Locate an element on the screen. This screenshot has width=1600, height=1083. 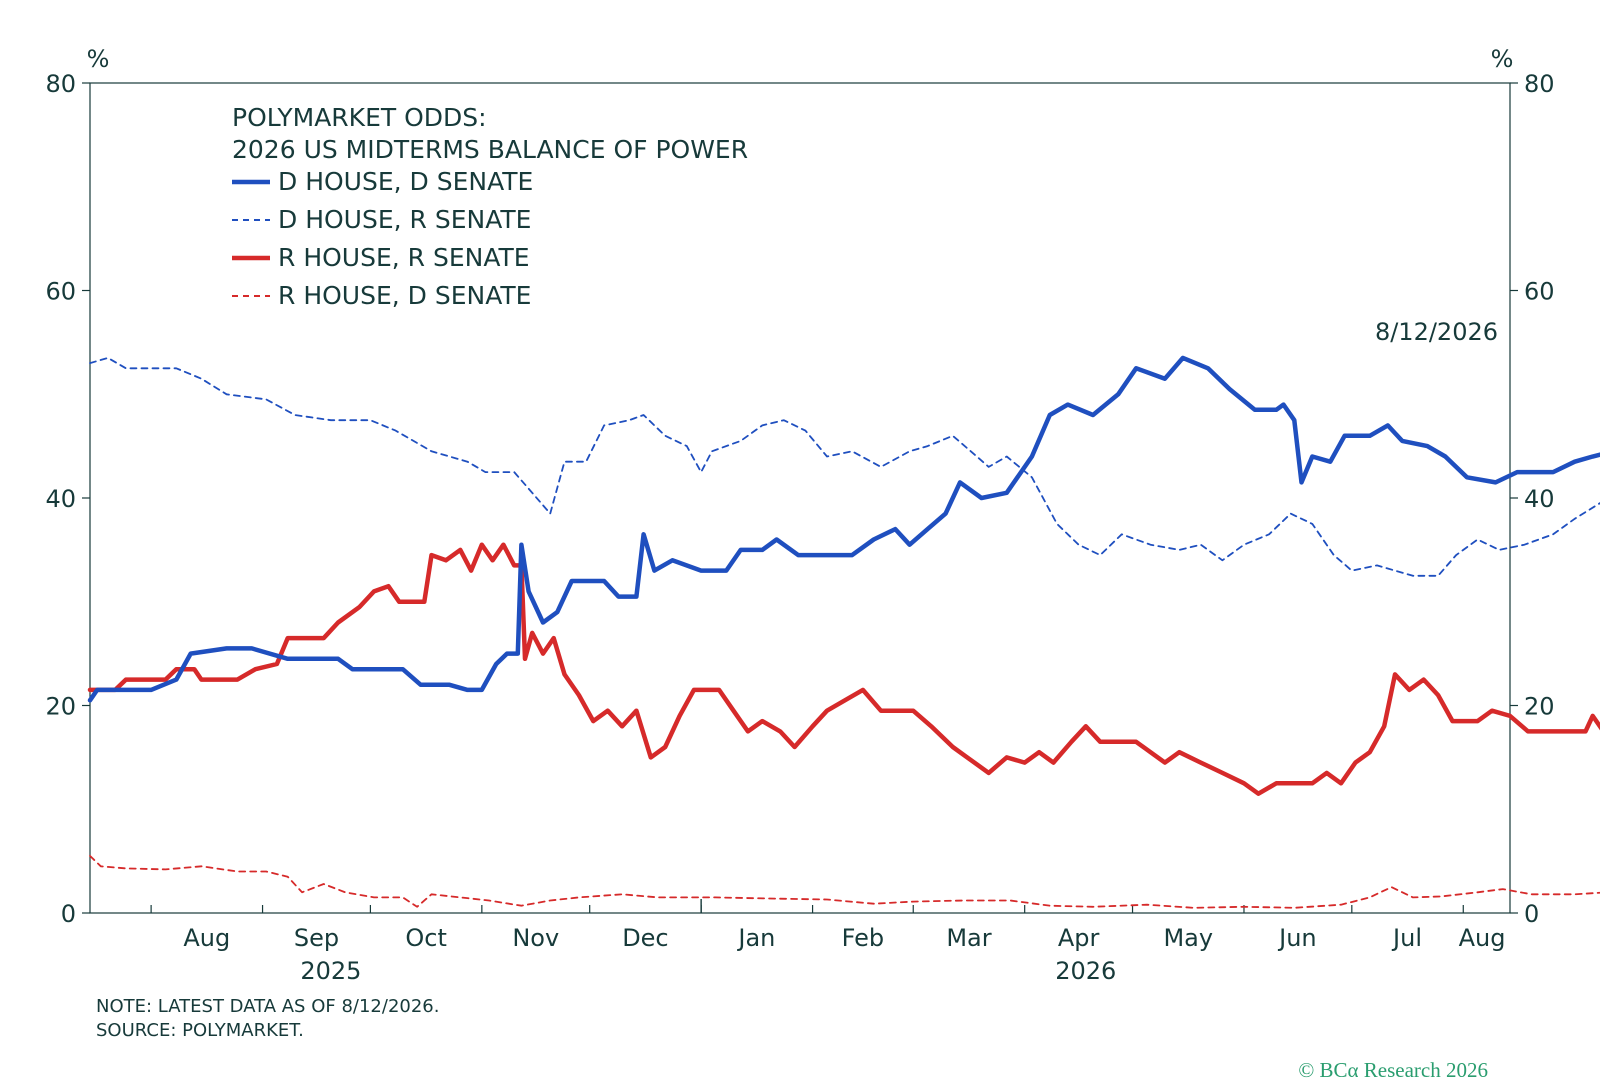
legend-label: R HOUSE, D SENATE is located at coordinates (404, 295).